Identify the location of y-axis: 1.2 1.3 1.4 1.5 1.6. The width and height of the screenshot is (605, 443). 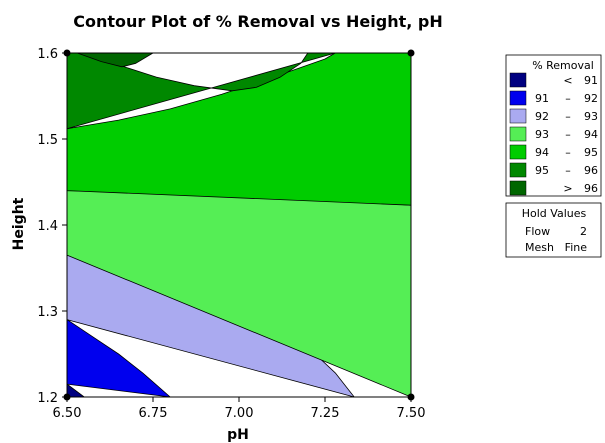
(52, 226).